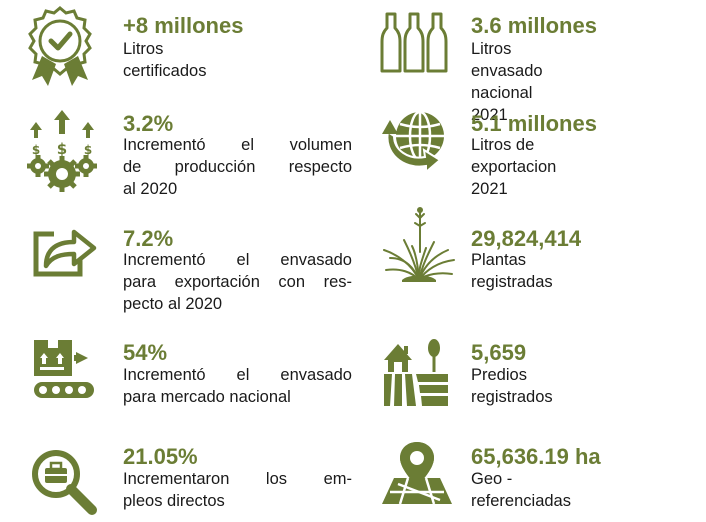 The height and width of the screenshot is (522, 706). I want to click on stat-description-line: para exportación con res-, so click(237, 282).